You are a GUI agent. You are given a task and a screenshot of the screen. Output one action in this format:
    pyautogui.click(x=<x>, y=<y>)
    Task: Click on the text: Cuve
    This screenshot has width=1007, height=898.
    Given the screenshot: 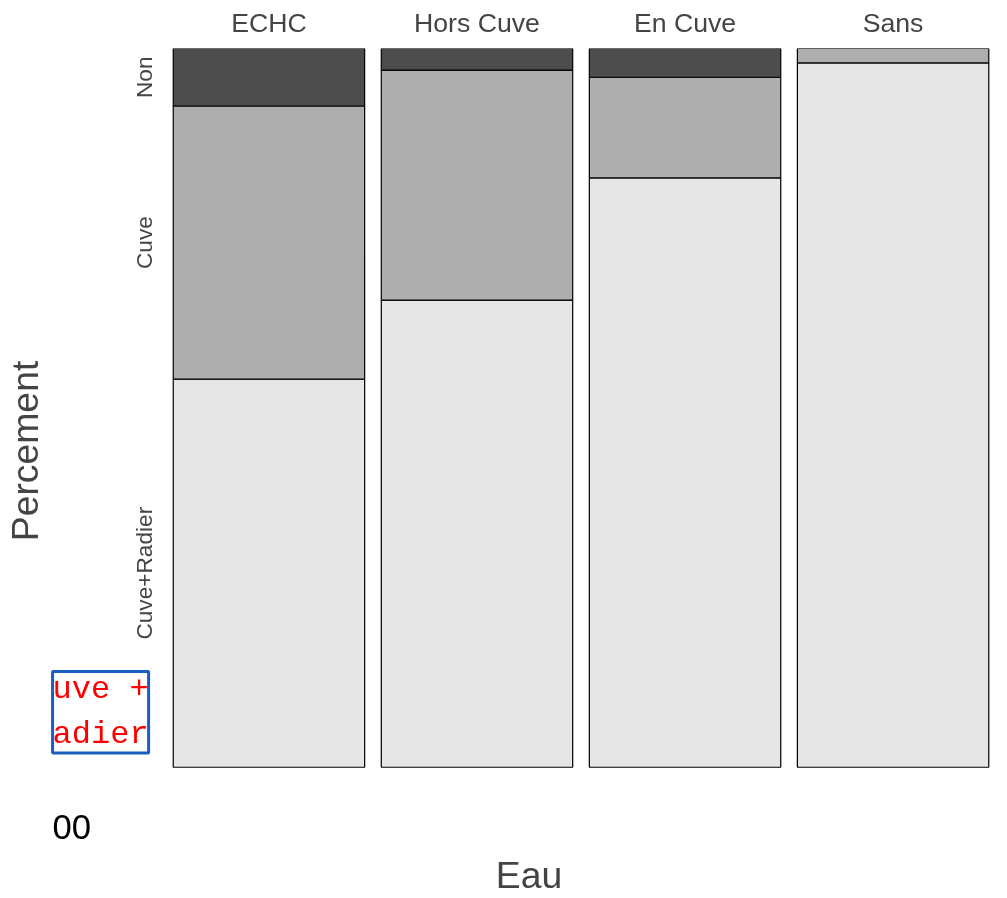 What is the action you would take?
    pyautogui.click(x=143, y=243)
    